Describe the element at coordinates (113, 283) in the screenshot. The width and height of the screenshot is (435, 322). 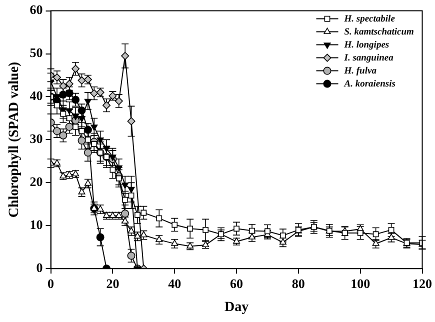
I see `x-tick-label: 20` at that location.